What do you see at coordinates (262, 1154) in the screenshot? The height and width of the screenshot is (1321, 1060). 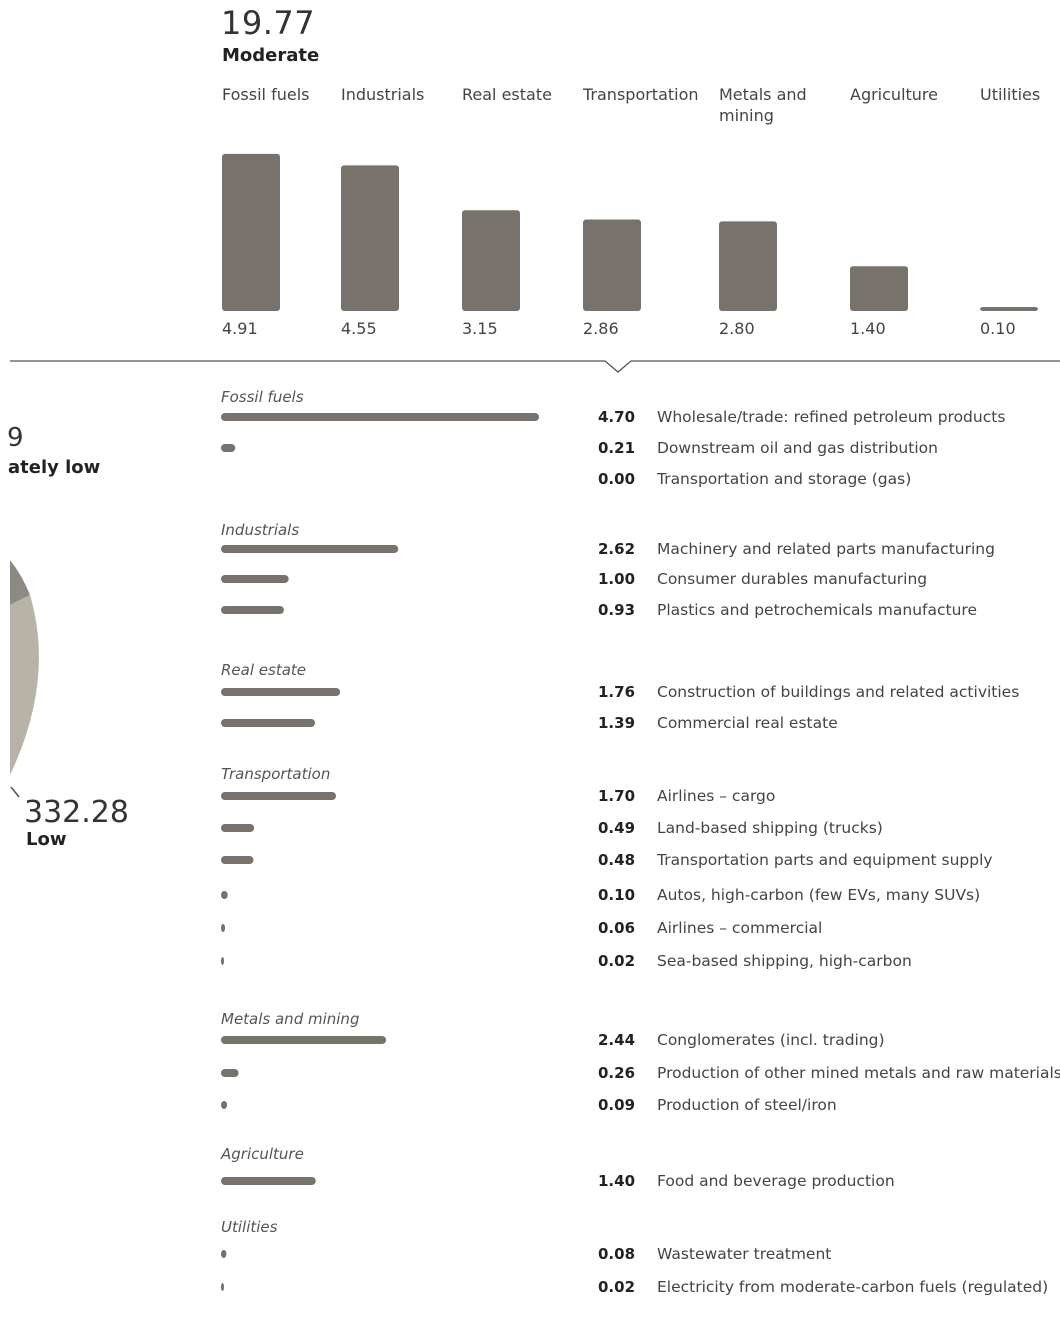 I see `subsector-group-title: Agriculture` at bounding box center [262, 1154].